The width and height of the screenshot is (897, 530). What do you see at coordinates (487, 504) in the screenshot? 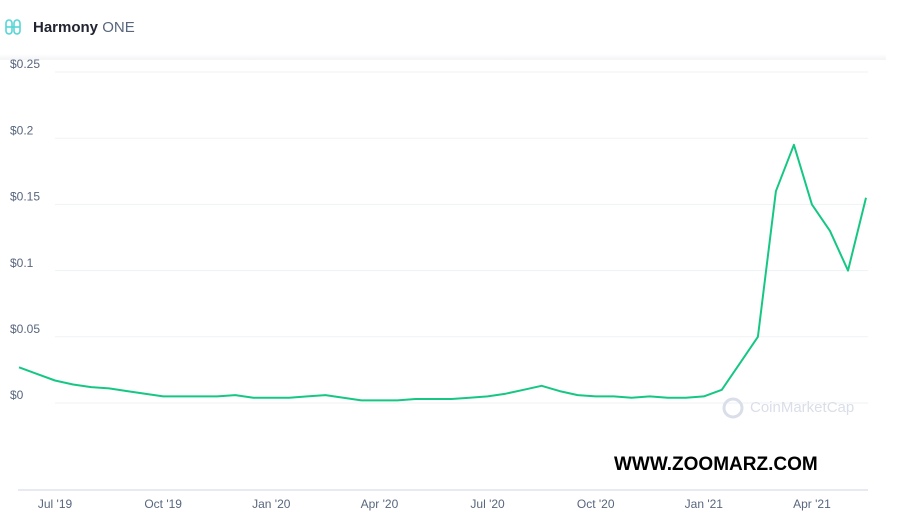
I see `x-tick-label: Jul '20` at bounding box center [487, 504].